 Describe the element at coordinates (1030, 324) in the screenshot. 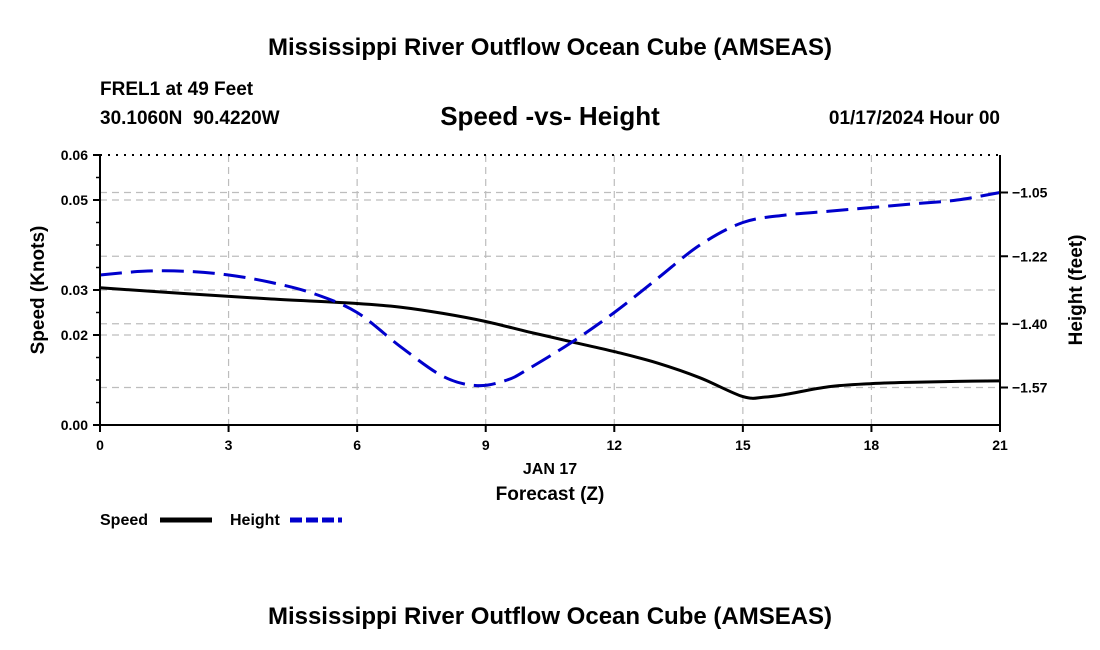

I see `y-right-tick-label-1: −1.40` at that location.